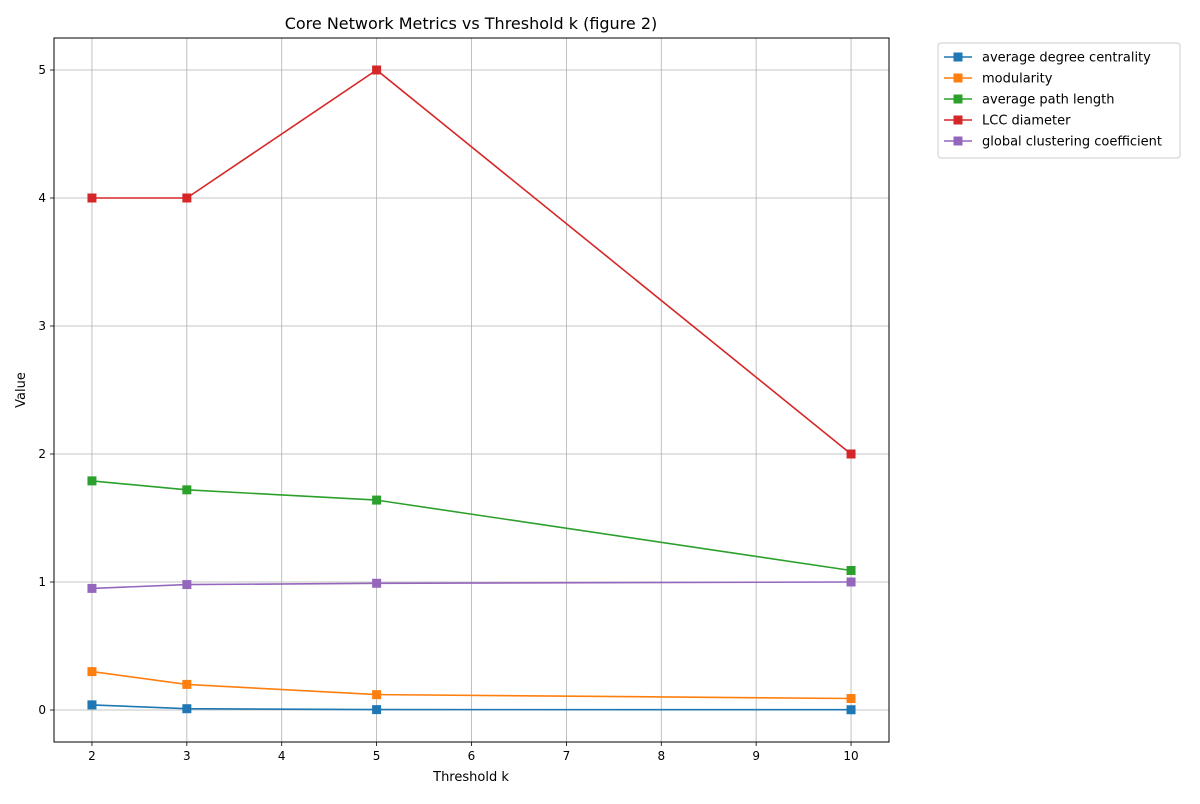 Image resolution: width=1200 pixels, height=804 pixels. Describe the element at coordinates (42, 198) in the screenshot. I see `y-tick-label: 4` at that location.